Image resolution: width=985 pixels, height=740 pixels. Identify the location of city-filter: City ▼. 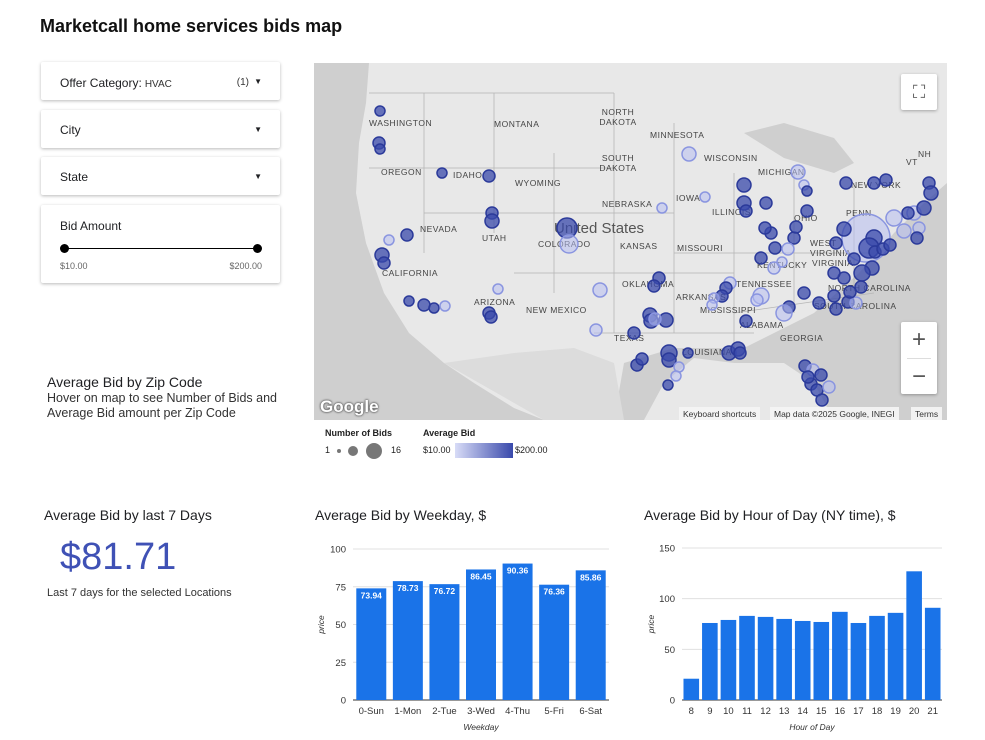
(160, 129).